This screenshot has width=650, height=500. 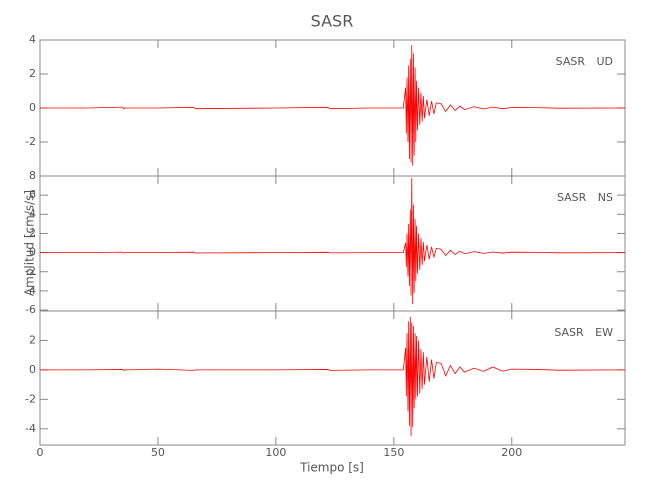 I want to click on panel-label: SASR NS, so click(x=585, y=197).